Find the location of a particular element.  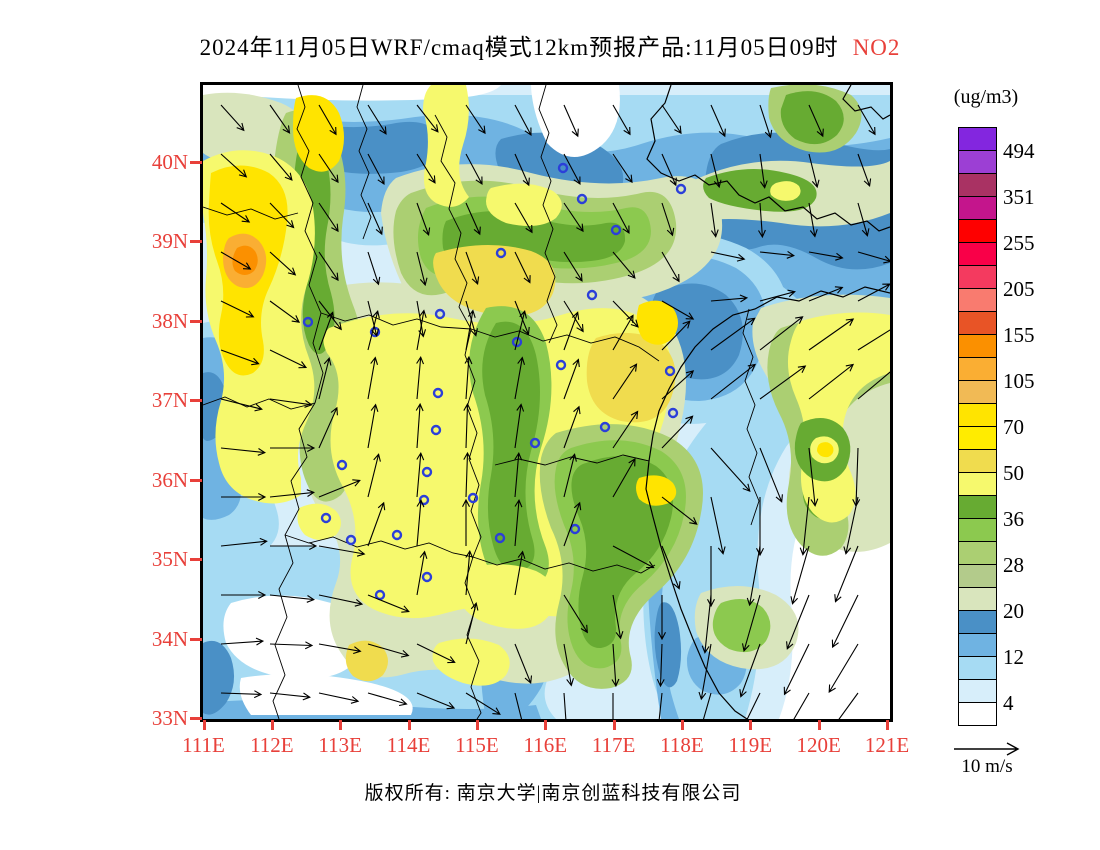

x-axis-label: 120E is located at coordinates (818, 745).